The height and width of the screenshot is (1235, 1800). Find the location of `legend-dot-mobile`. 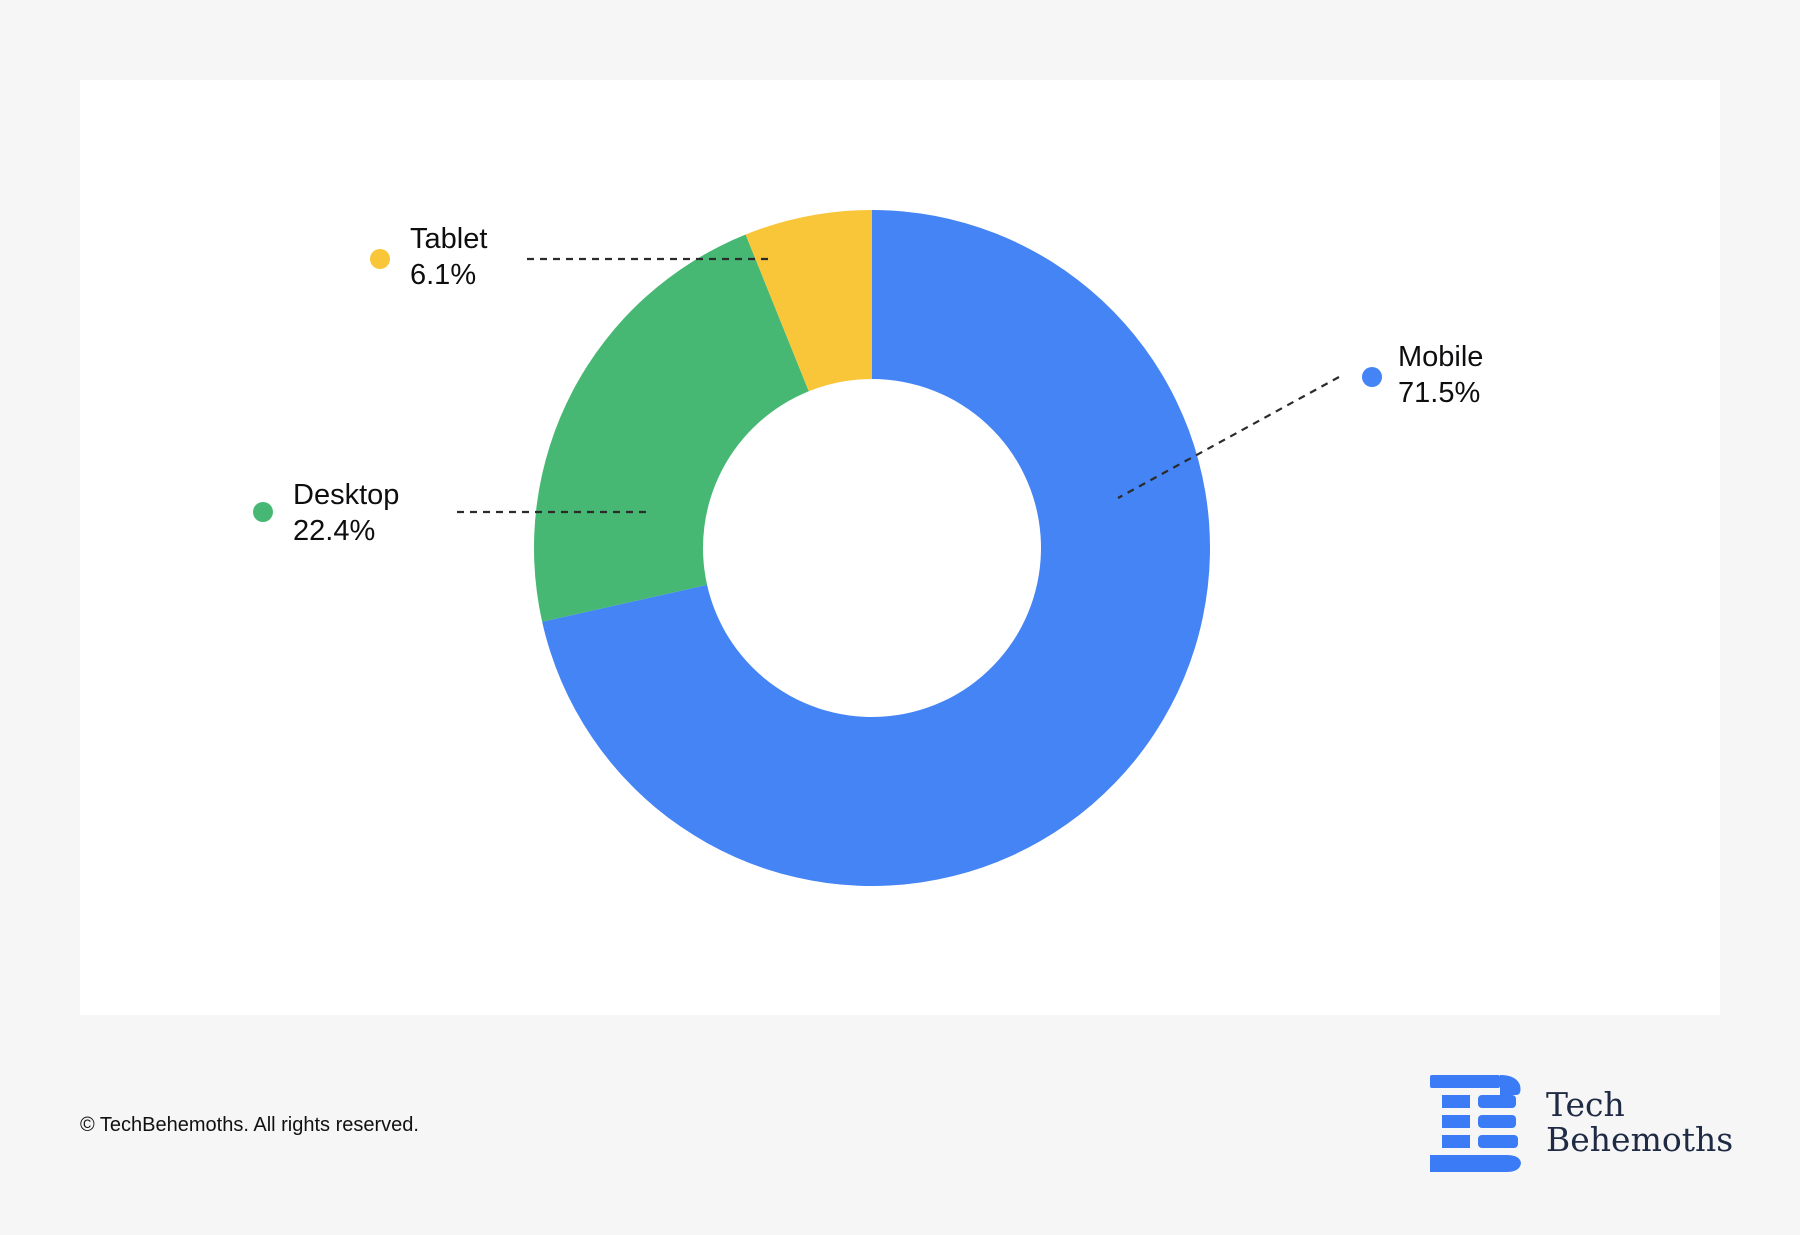

legend-dot-mobile is located at coordinates (1372, 377).